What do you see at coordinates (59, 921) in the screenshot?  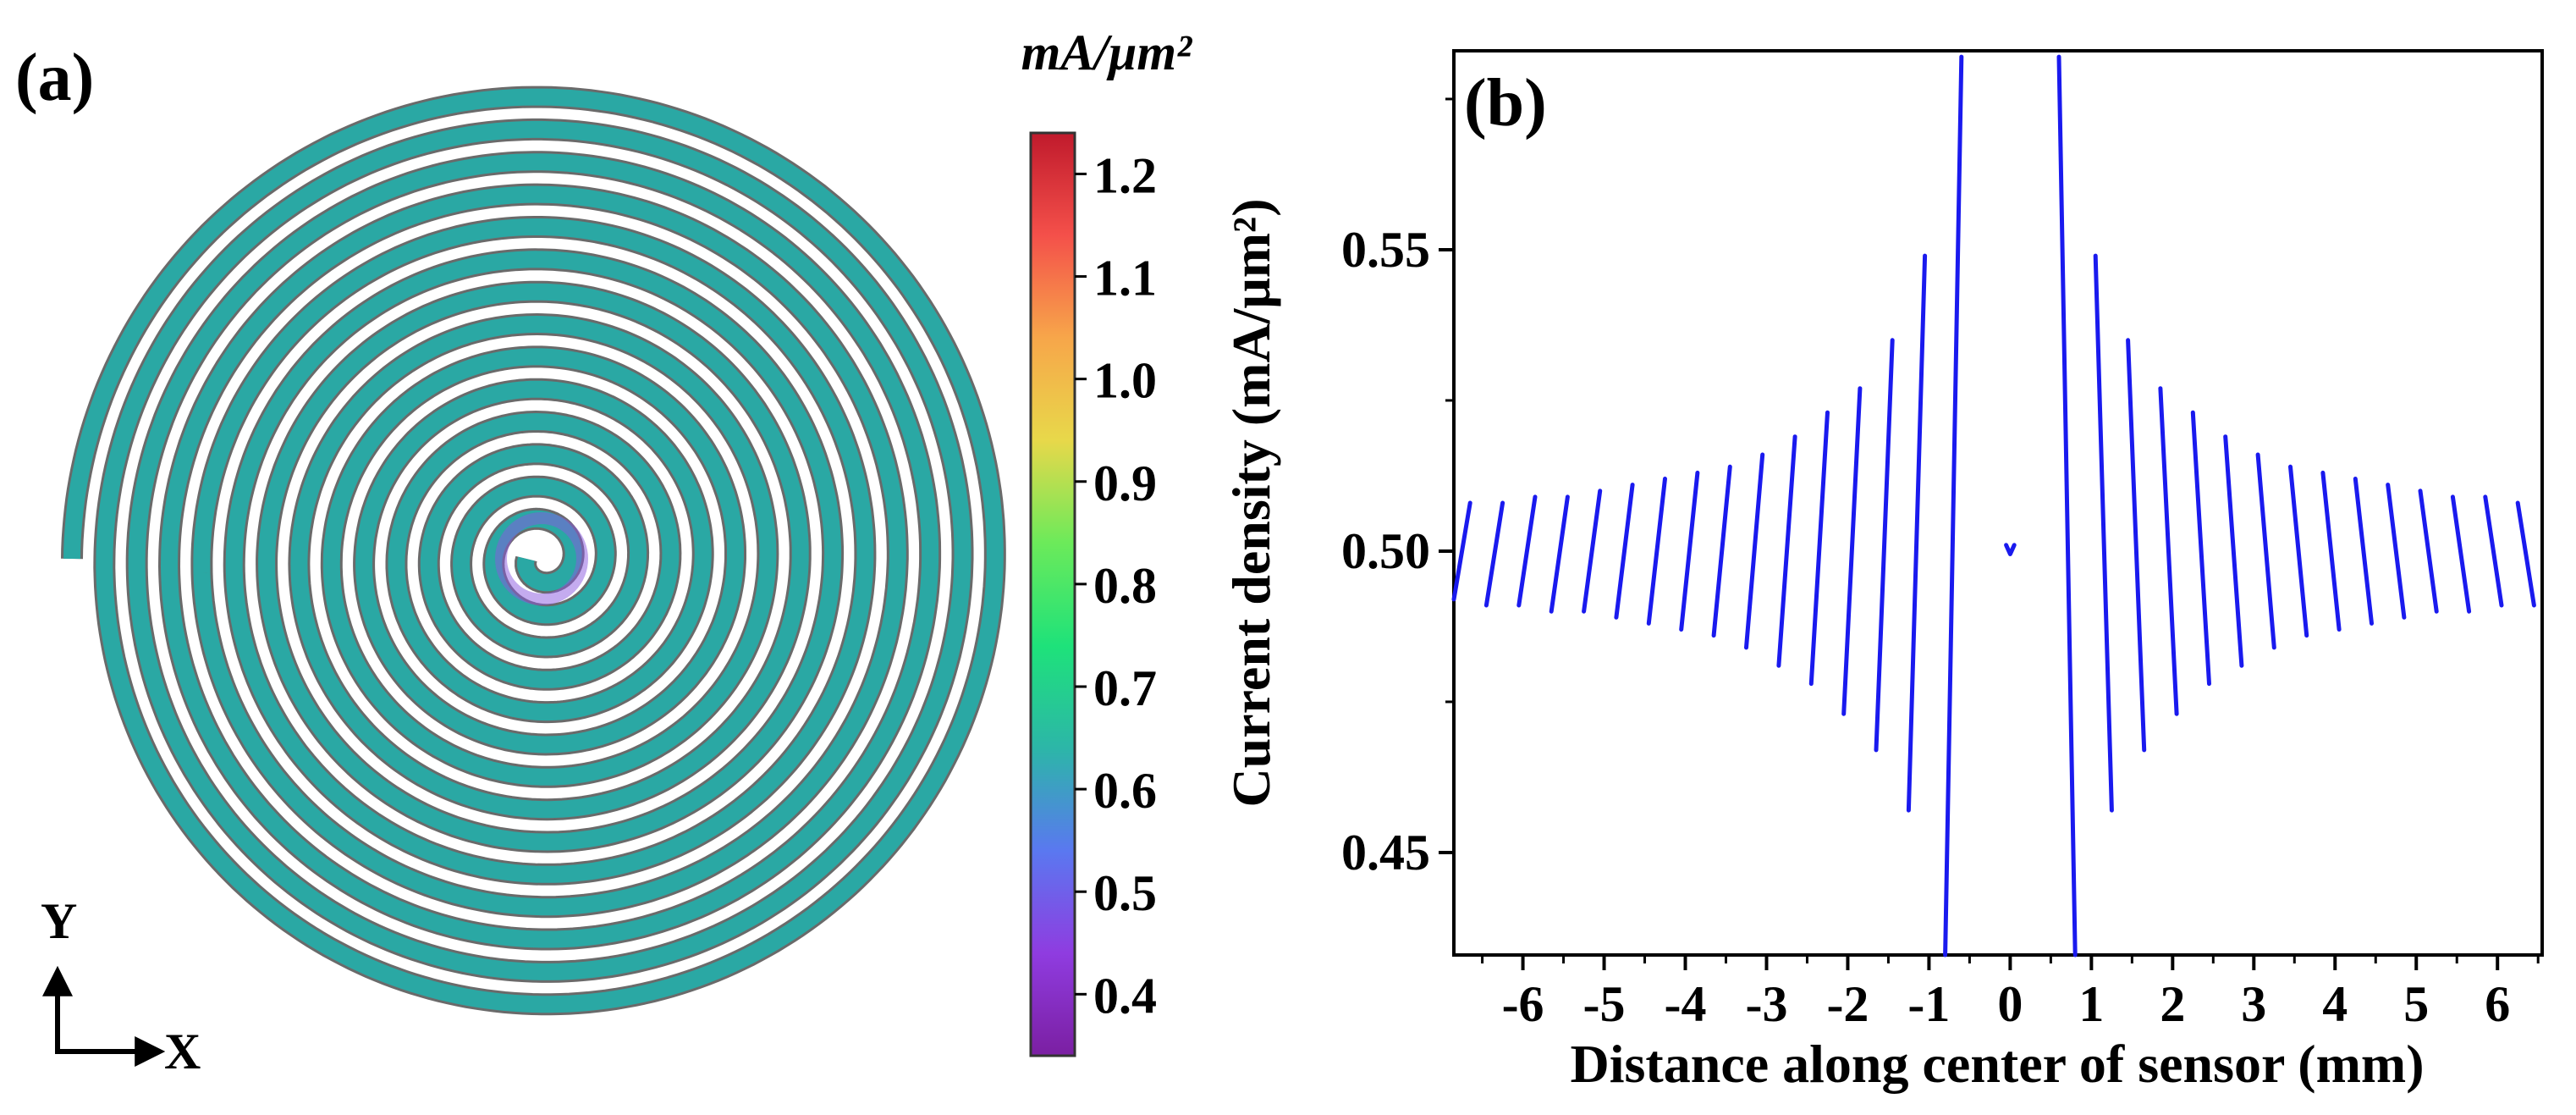 I see `y-axis-label: Y` at bounding box center [59, 921].